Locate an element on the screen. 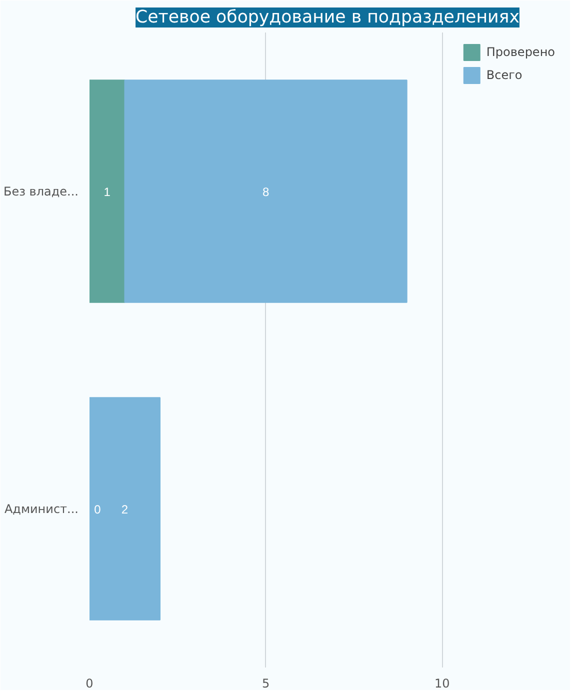 This screenshot has width=573, height=696. x-tick-label: 5 is located at coordinates (266, 683).